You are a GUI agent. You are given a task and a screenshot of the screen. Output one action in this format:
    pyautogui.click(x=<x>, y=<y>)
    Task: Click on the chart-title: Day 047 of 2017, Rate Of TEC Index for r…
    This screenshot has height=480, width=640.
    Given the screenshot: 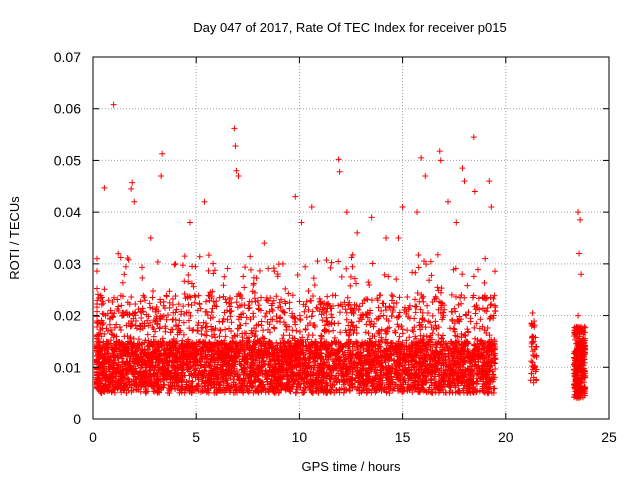 What is the action you would take?
    pyautogui.click(x=349, y=27)
    